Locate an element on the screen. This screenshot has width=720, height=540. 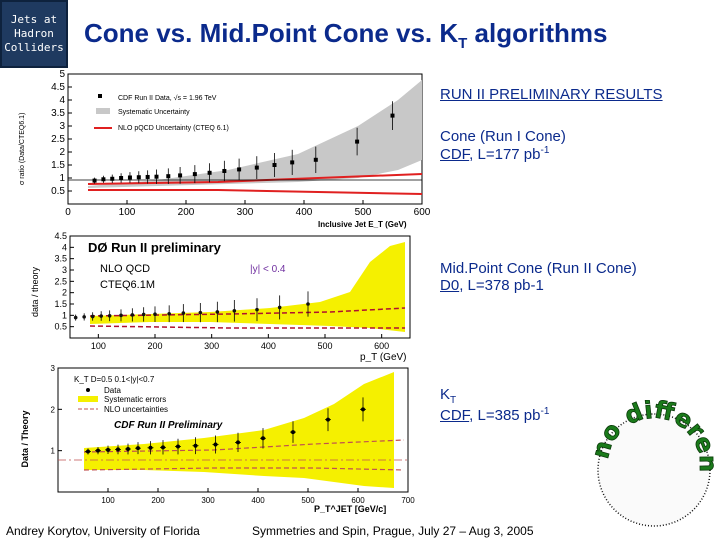
y-tick-label: 5 is located at coordinates (62, 75).